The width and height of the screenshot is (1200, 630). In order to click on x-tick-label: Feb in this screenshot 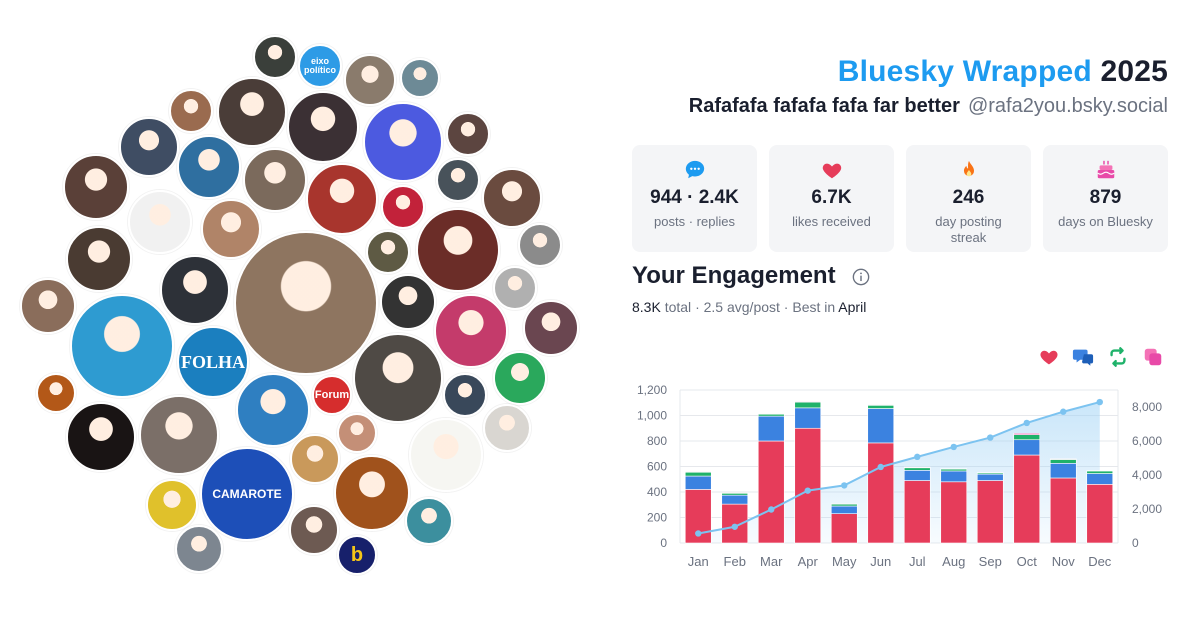, I will do `click(735, 561)`.